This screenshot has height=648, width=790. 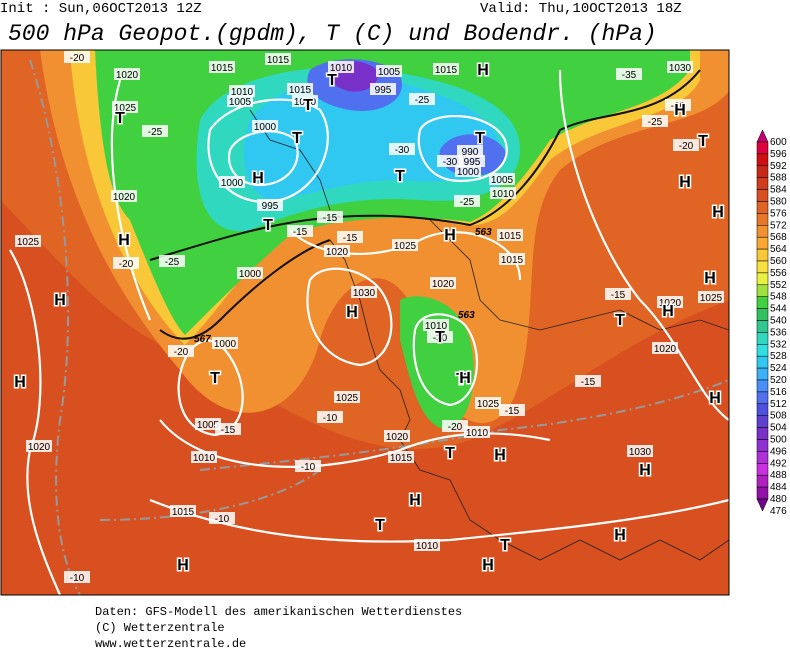 What do you see at coordinates (778, 213) in the screenshot?
I see `colorbar-label: 576` at bounding box center [778, 213].